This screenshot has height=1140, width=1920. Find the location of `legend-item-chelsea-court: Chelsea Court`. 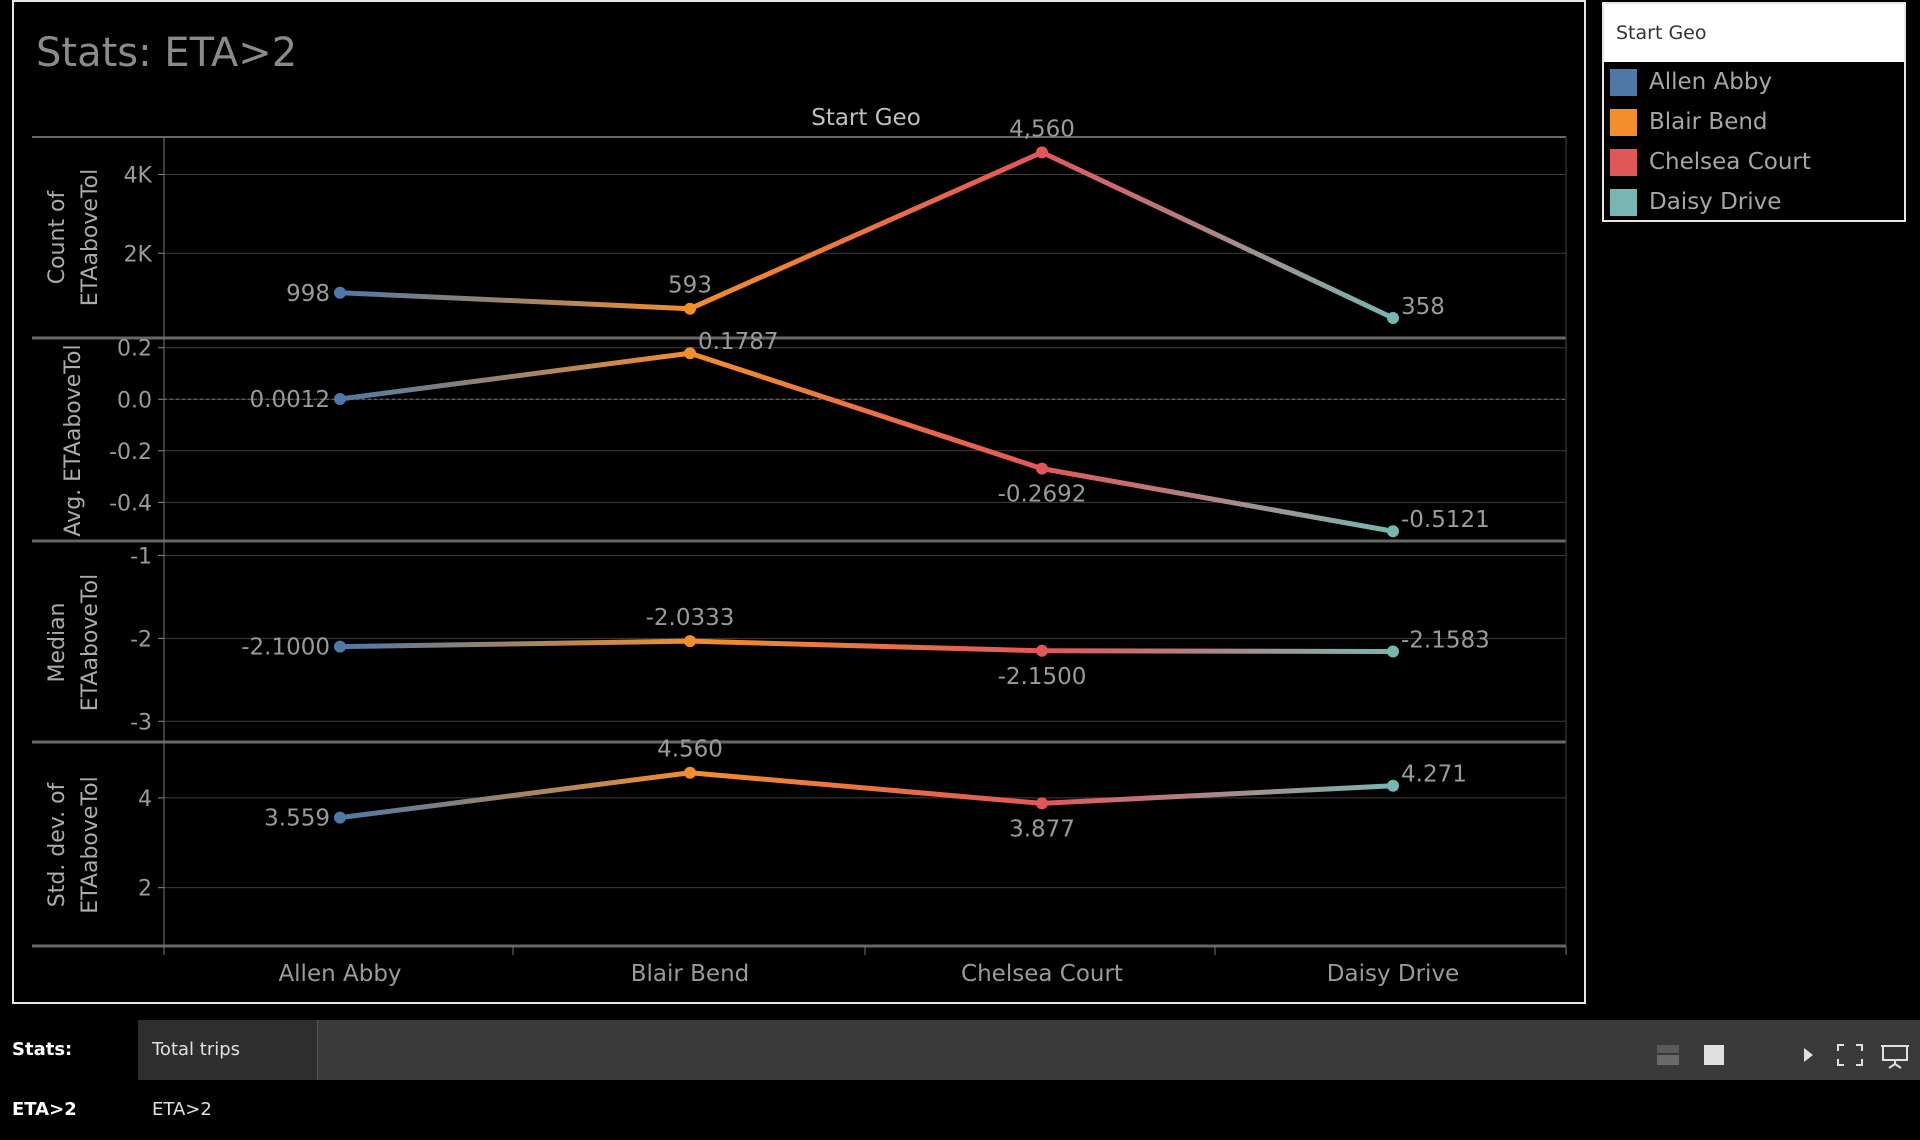

legend-item-chelsea-court: Chelsea Court is located at coordinates (1754, 162).